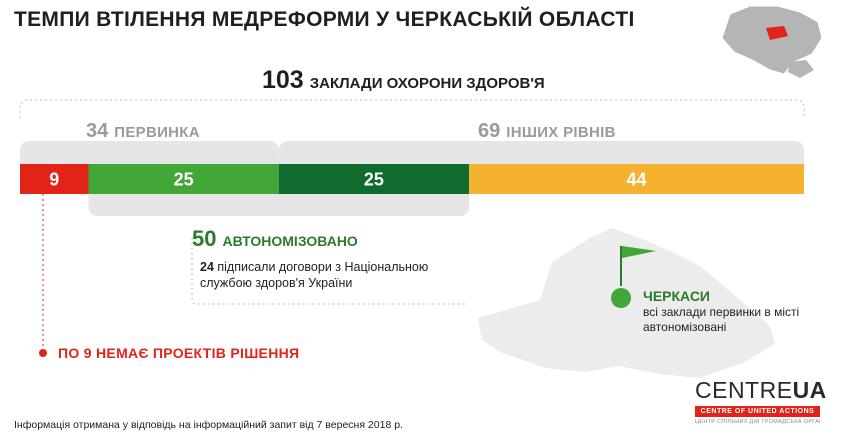 This screenshot has width=841, height=443. I want to click on total-label: ЗАКЛАДИ ОХОРОНИ ЗДОРОВ'Я, so click(427, 83).